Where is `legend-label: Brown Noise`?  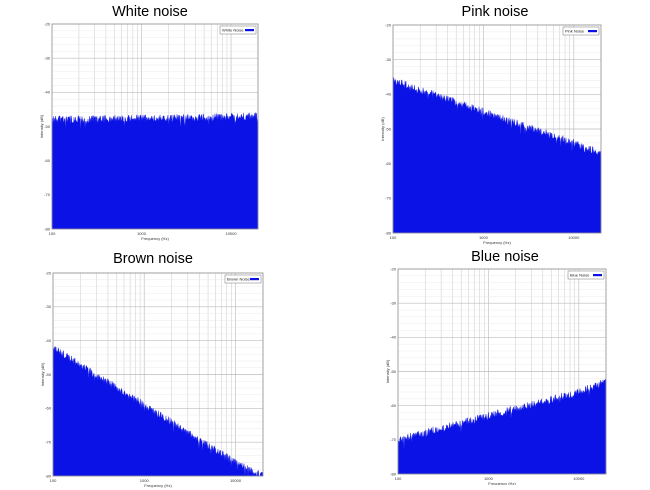
legend-label: Brown Noise is located at coordinates (238, 279).